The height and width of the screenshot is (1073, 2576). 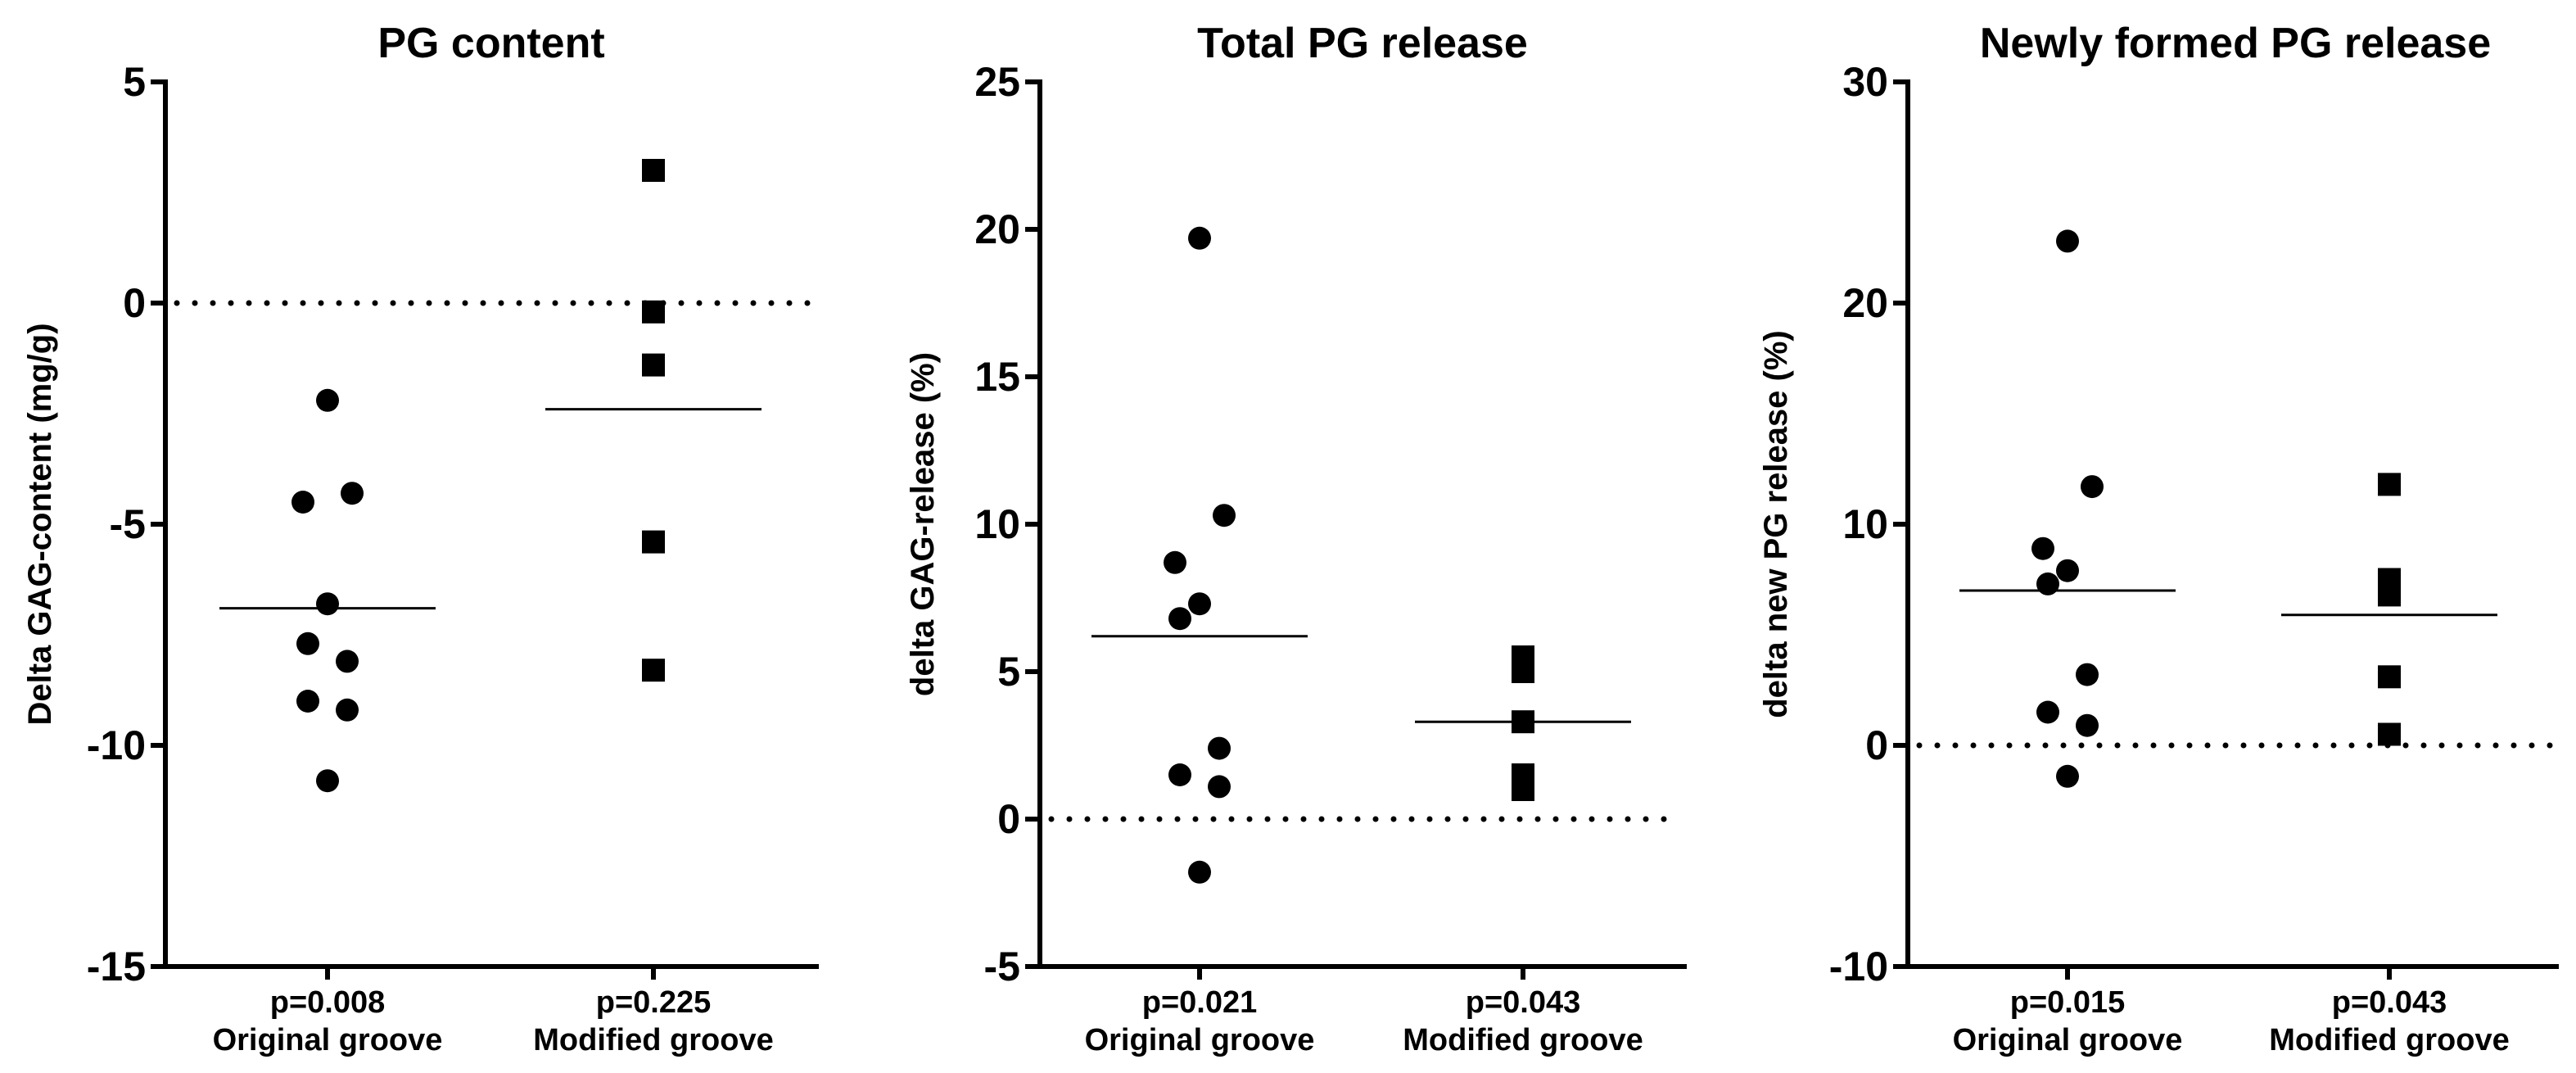 What do you see at coordinates (2068, 1002) in the screenshot?
I see `p-value-label: p=0.015` at bounding box center [2068, 1002].